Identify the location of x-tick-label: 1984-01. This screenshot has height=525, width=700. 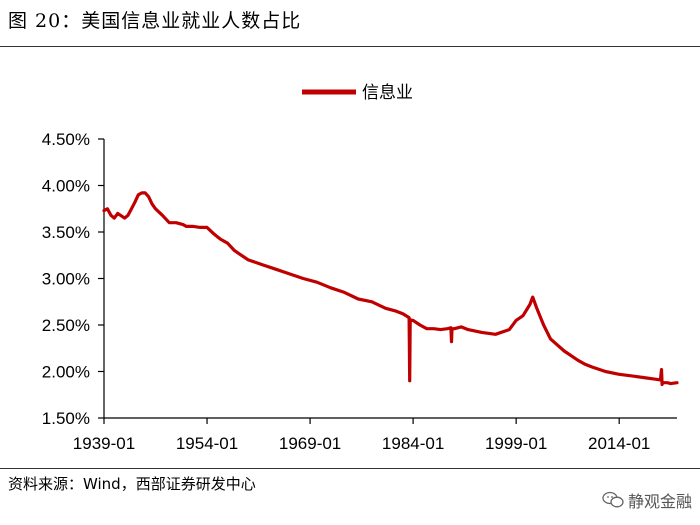
(413, 443).